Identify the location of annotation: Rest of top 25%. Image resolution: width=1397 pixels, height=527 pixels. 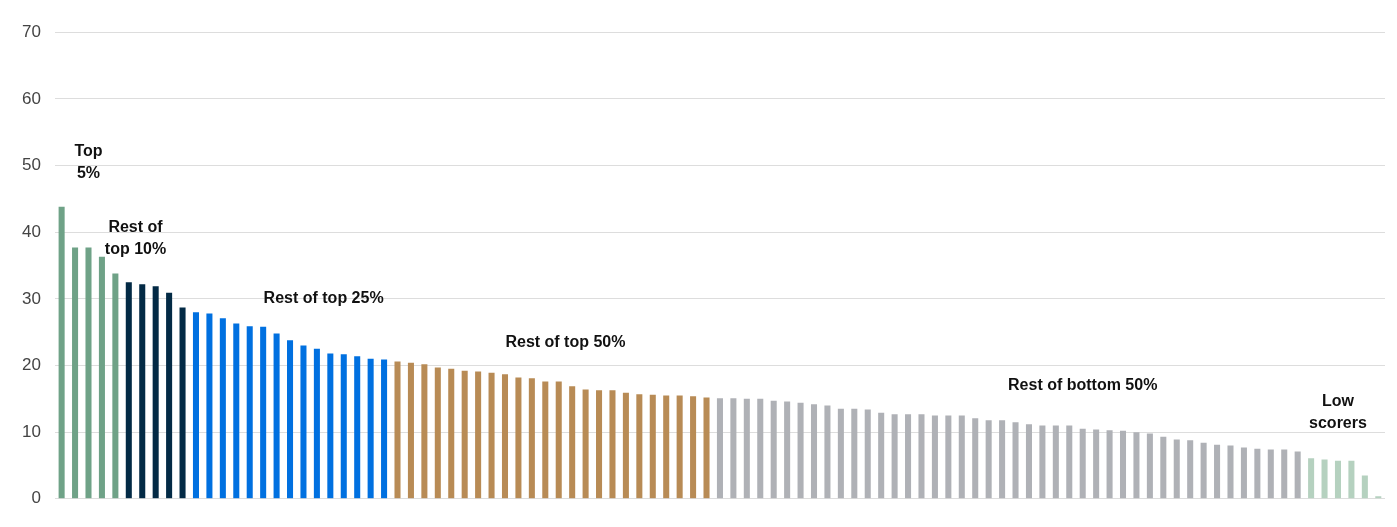
(323, 298).